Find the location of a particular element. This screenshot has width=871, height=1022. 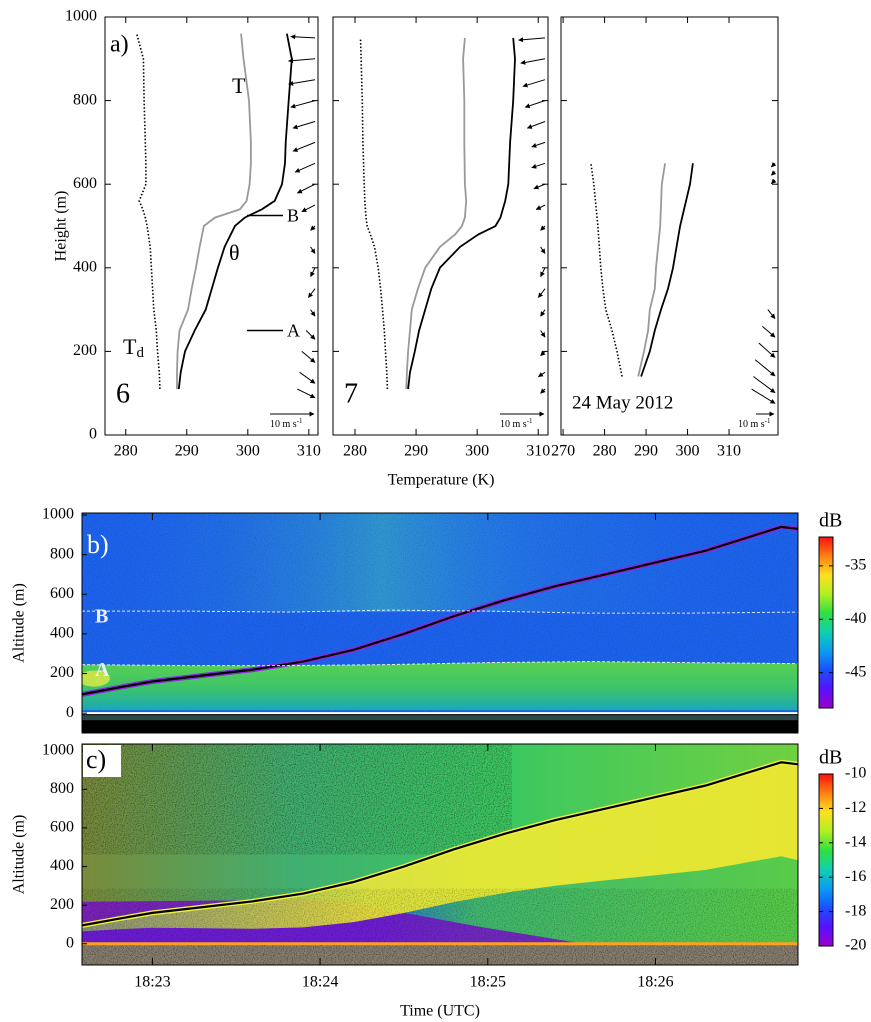

layer-line is located at coordinates (440, 611).